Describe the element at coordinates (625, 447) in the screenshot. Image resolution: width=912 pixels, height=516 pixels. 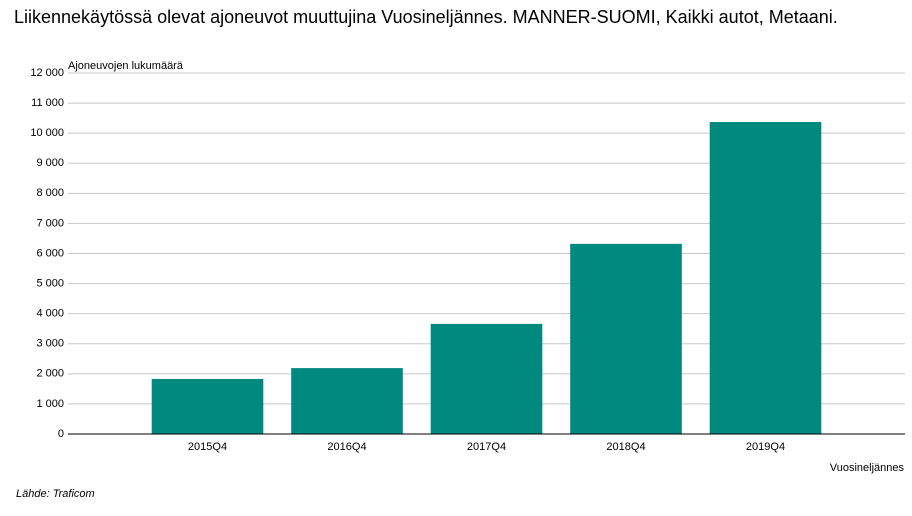
I see `x-tick-label: 2018Q4` at that location.